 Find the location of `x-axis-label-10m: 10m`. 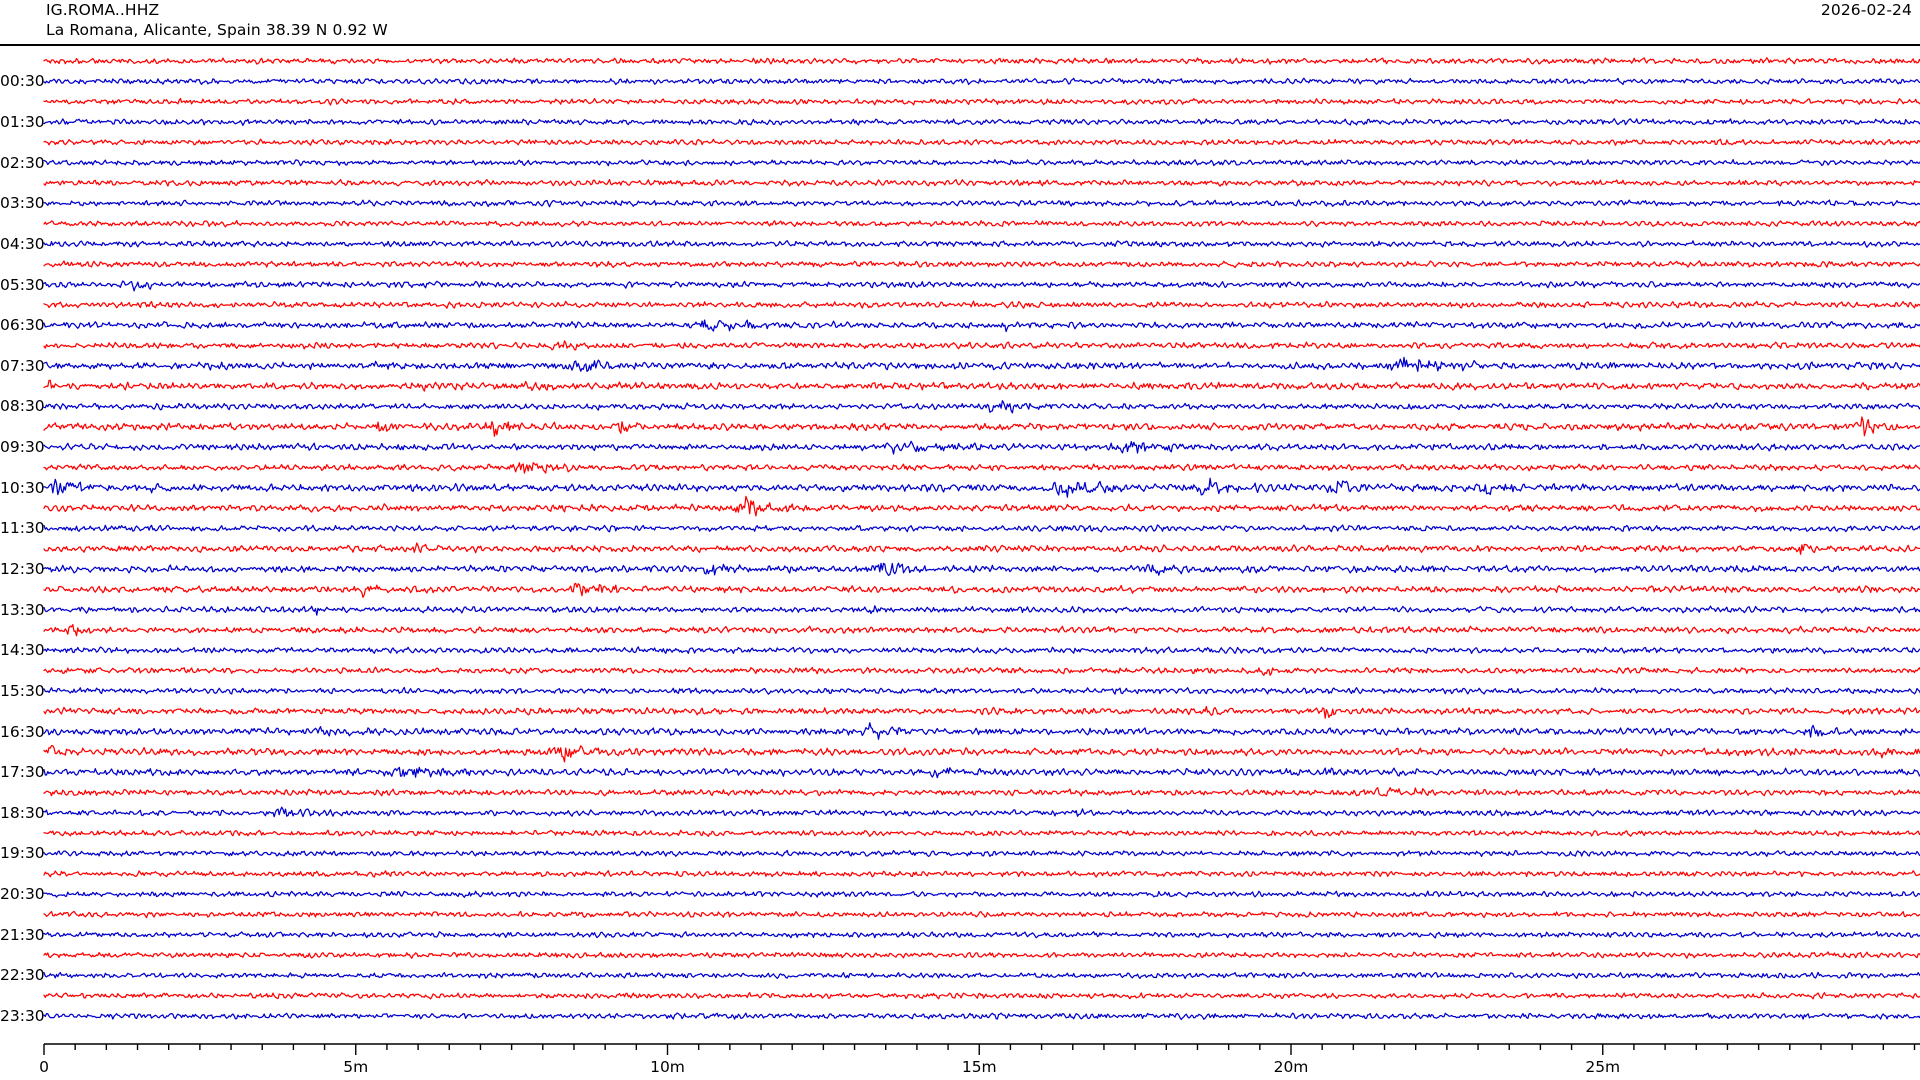

x-axis-label-10m: 10m is located at coordinates (667, 1067).